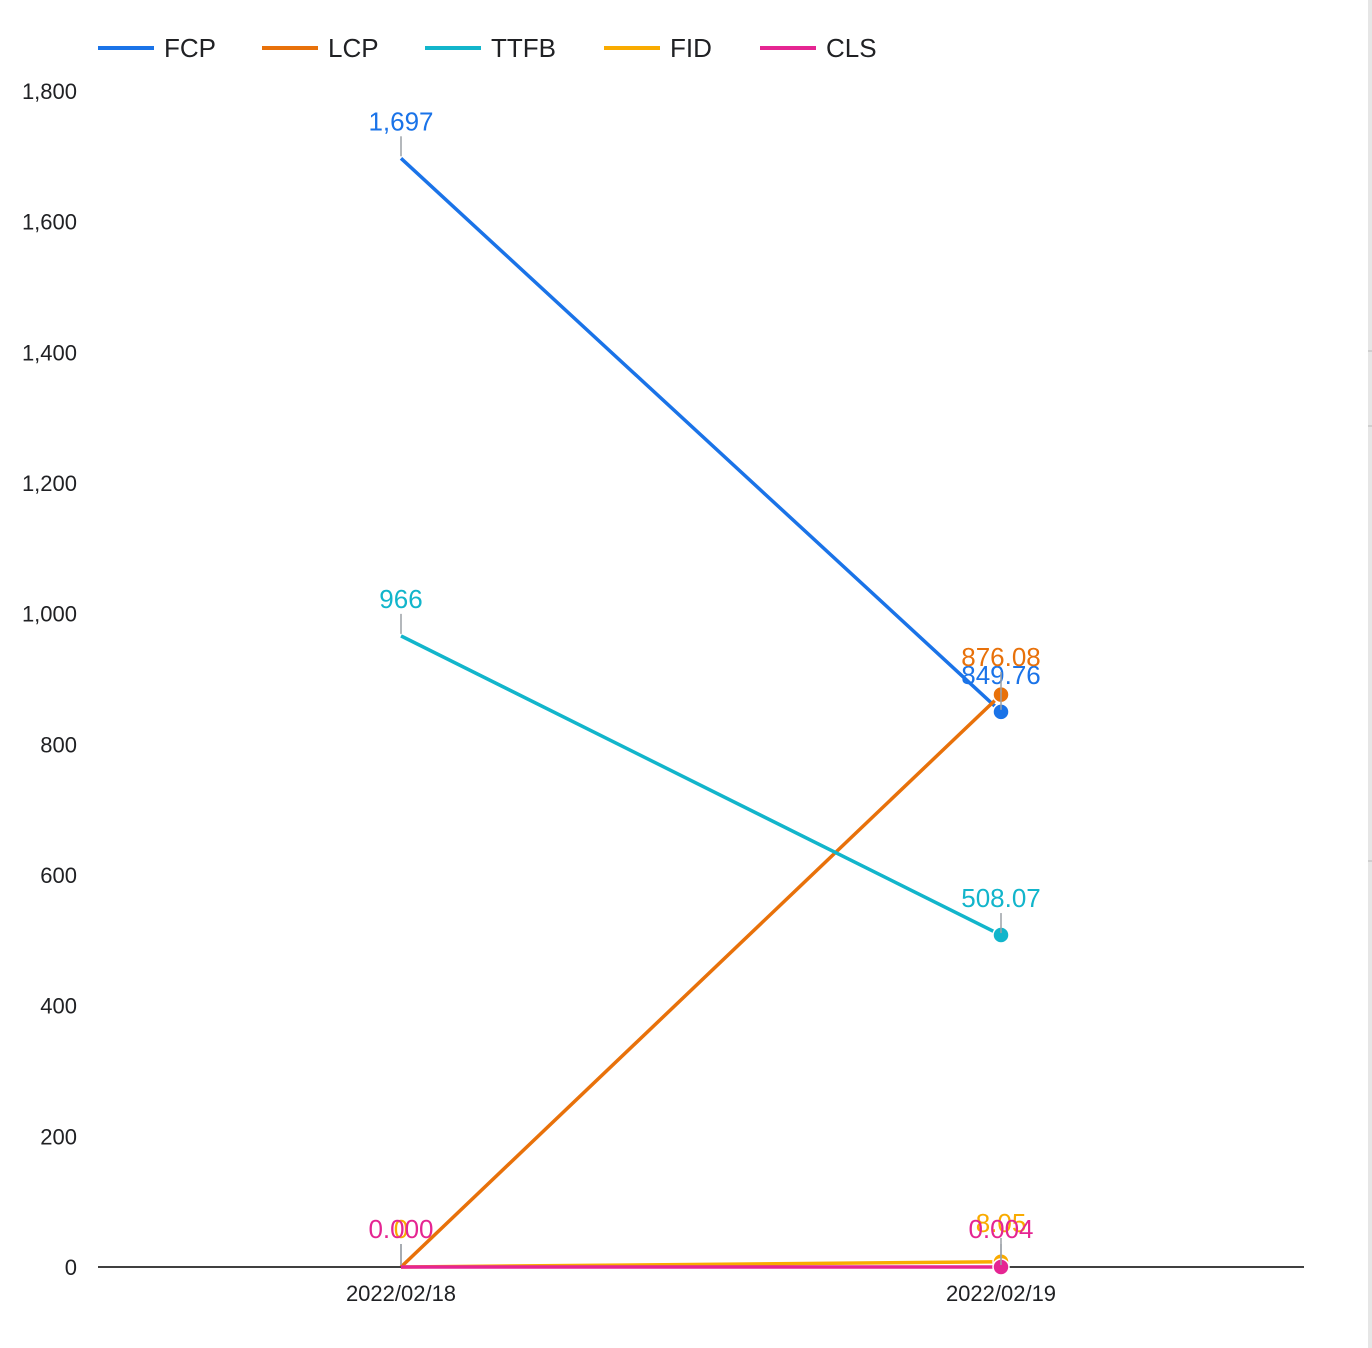 Image resolution: width=1372 pixels, height=1348 pixels. What do you see at coordinates (1001, 1293) in the screenshot?
I see `x-tick-label: 2022/02/19` at bounding box center [1001, 1293].